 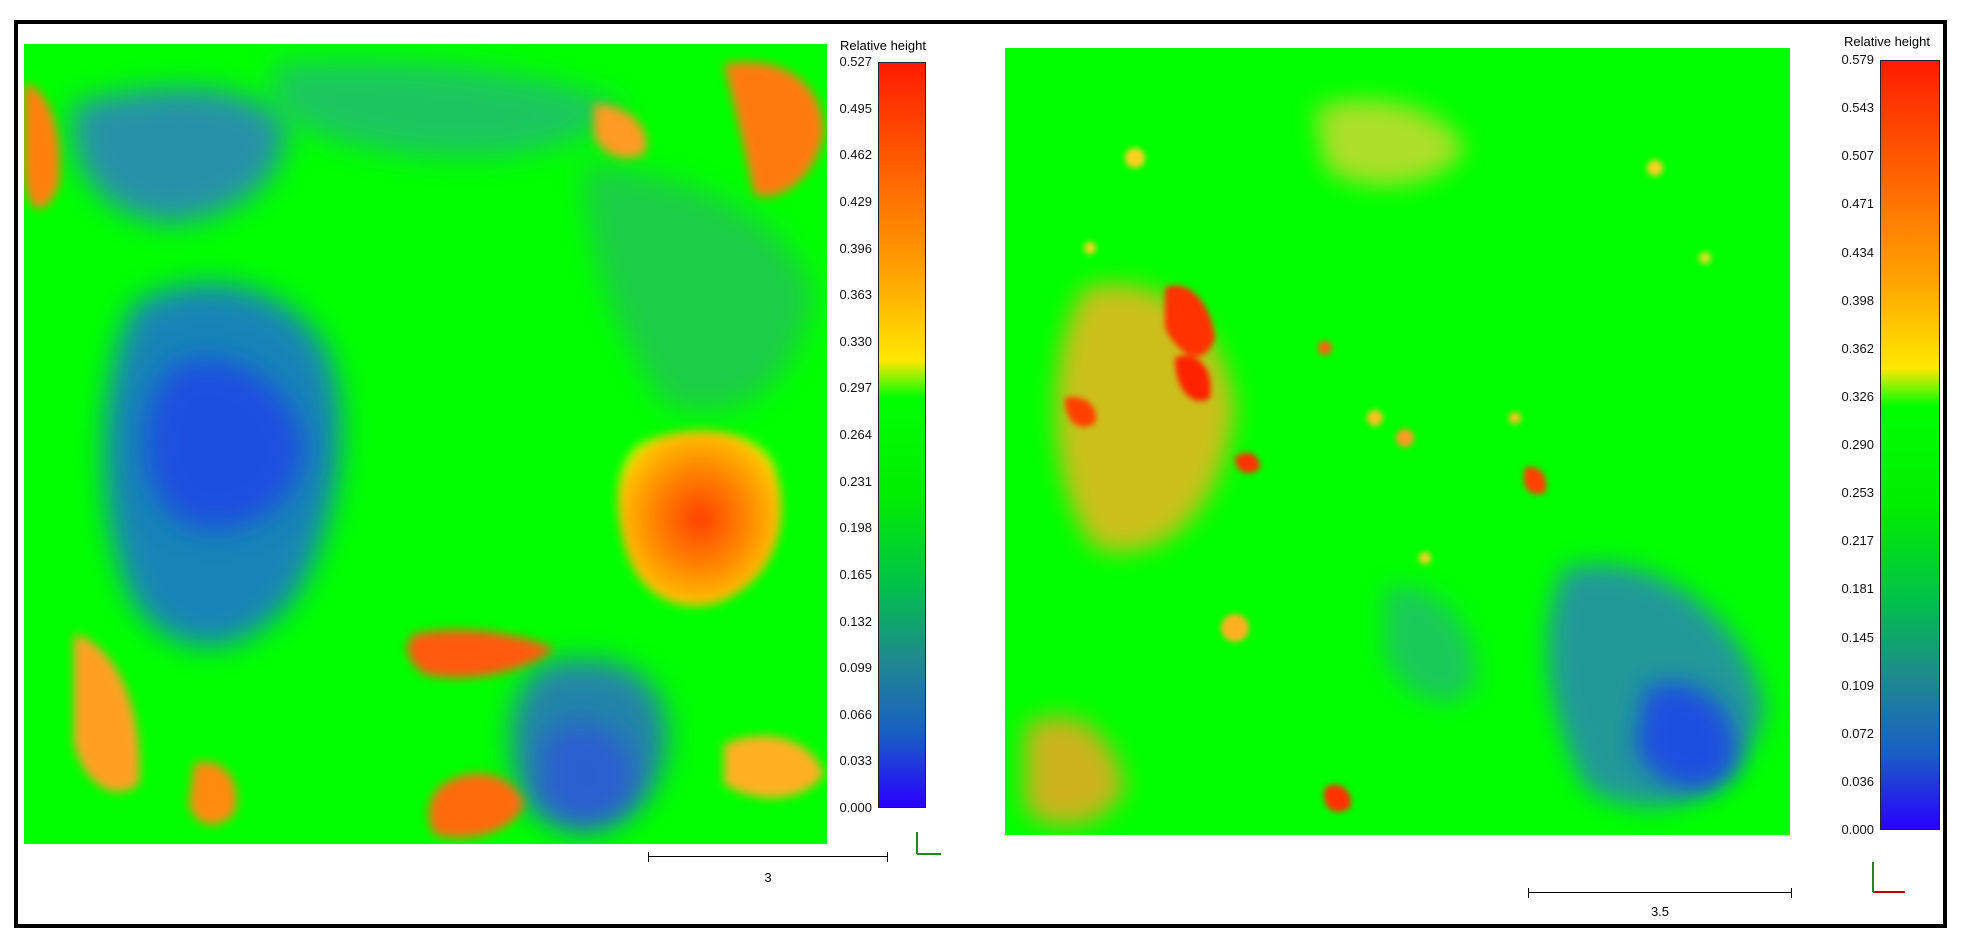 What do you see at coordinates (855, 714) in the screenshot?
I see `colorbar-tick-label: 0.066` at bounding box center [855, 714].